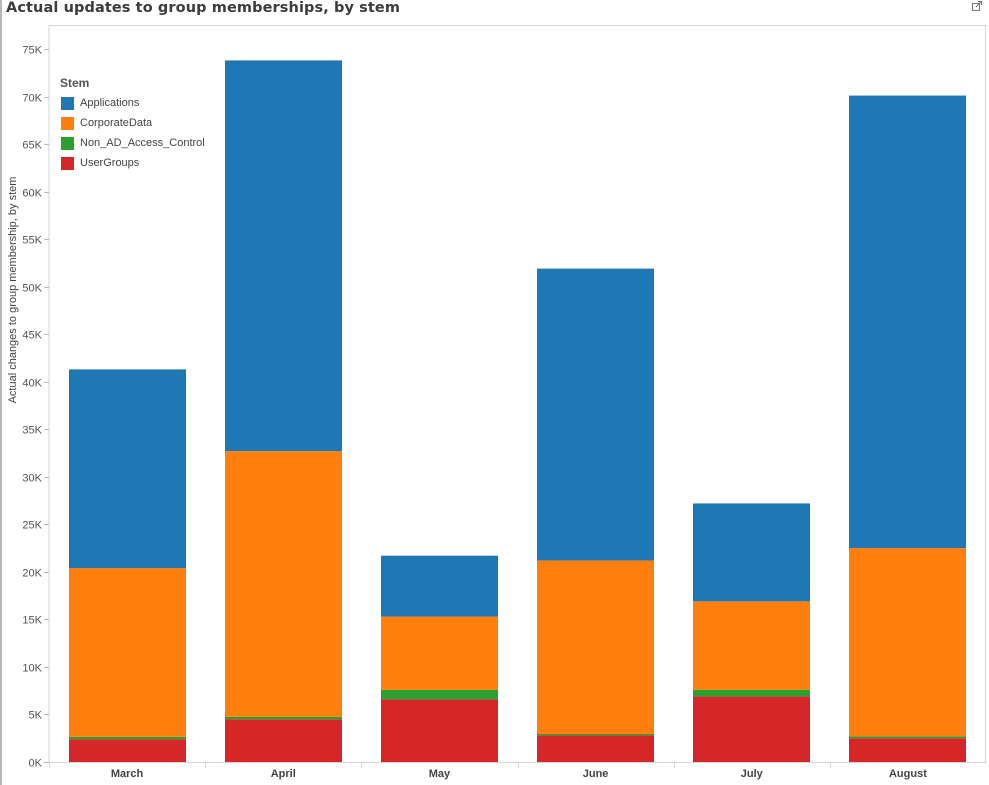 Image resolution: width=989 pixels, height=785 pixels. Describe the element at coordinates (32, 479) in the screenshot. I see `y-tick-label: 30K` at that location.